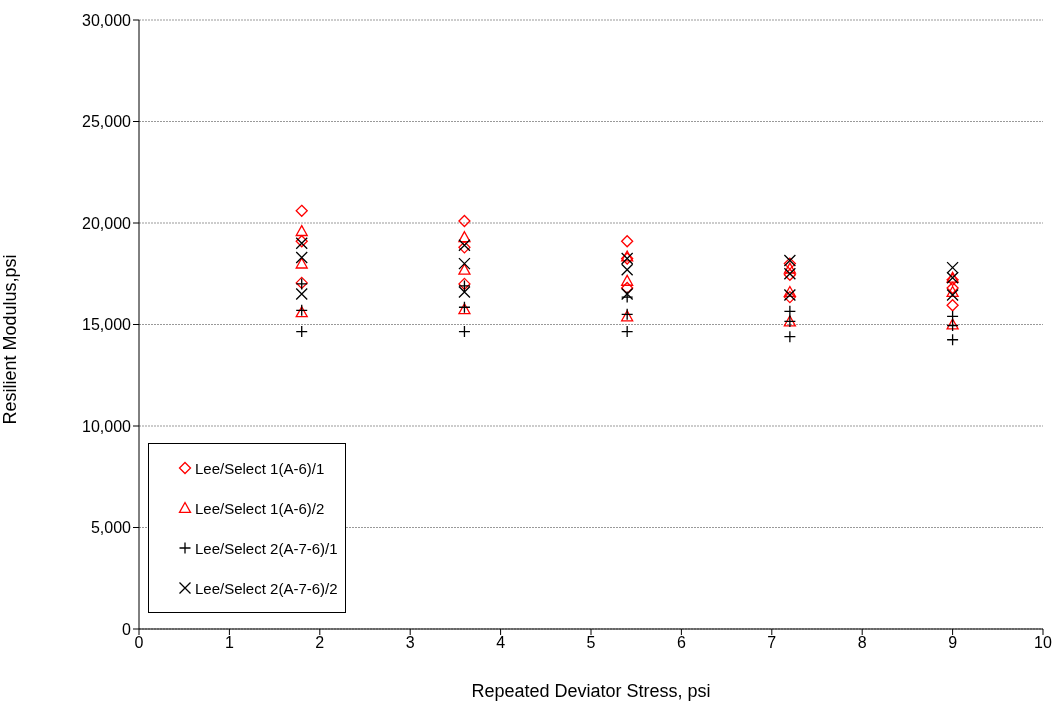 The height and width of the screenshot is (715, 1060). Describe the element at coordinates (111, 528) in the screenshot. I see `y-tick-label: 5,000` at that location.